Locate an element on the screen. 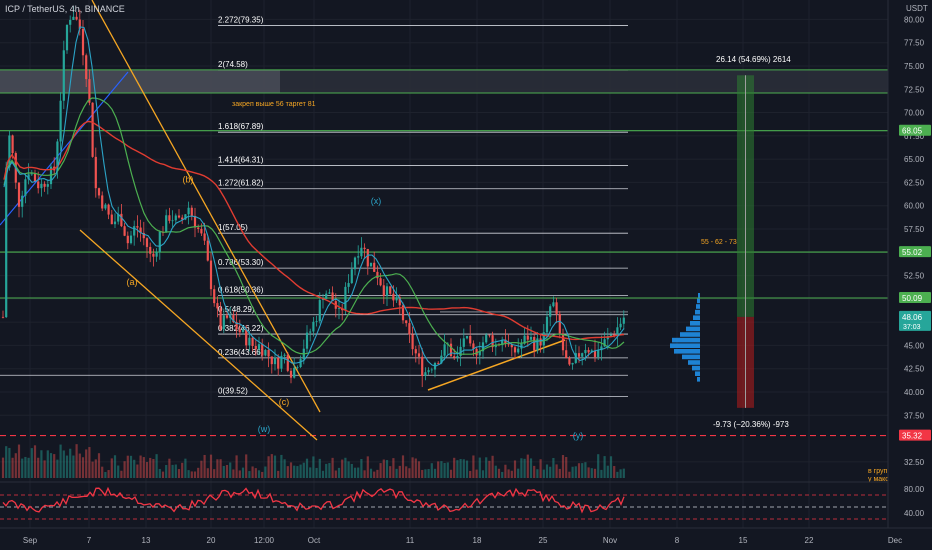 The height and width of the screenshot is (550, 932). x-tick-label: Sep is located at coordinates (30, 540).